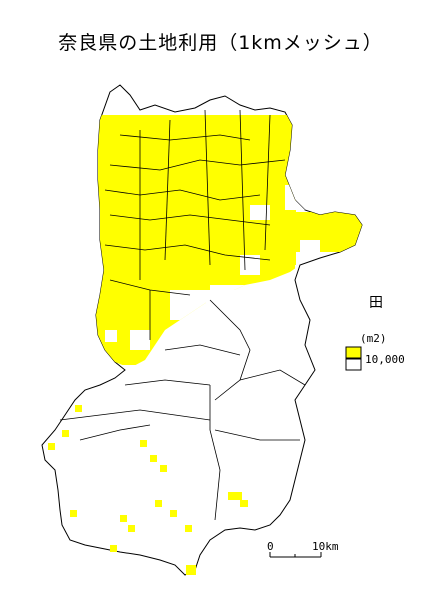 This screenshot has height=605, width=441. I want to click on legend-label-10000: 10,000, so click(385, 359).